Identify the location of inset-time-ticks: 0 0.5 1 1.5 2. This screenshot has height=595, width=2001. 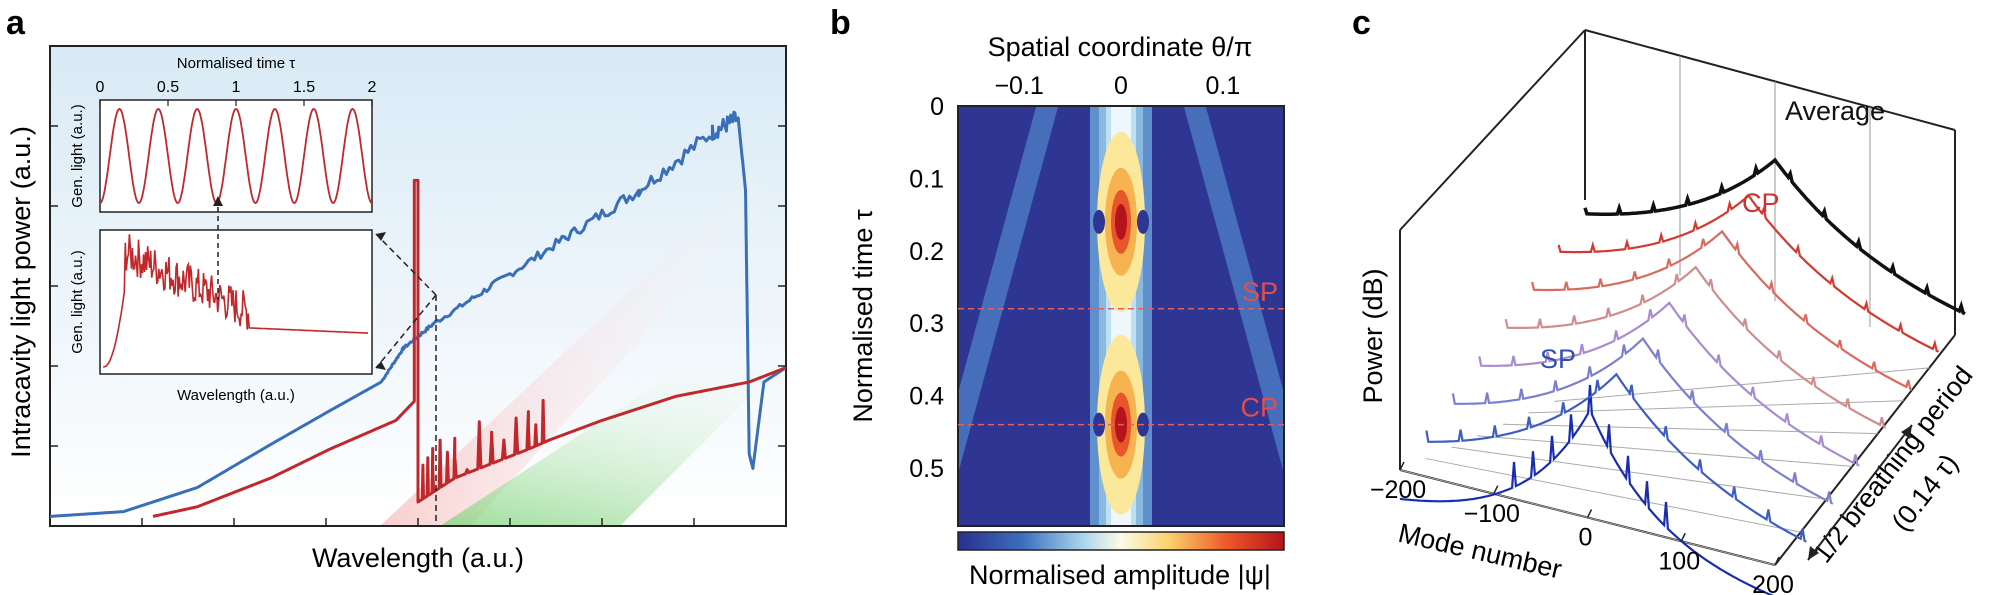
(236, 92).